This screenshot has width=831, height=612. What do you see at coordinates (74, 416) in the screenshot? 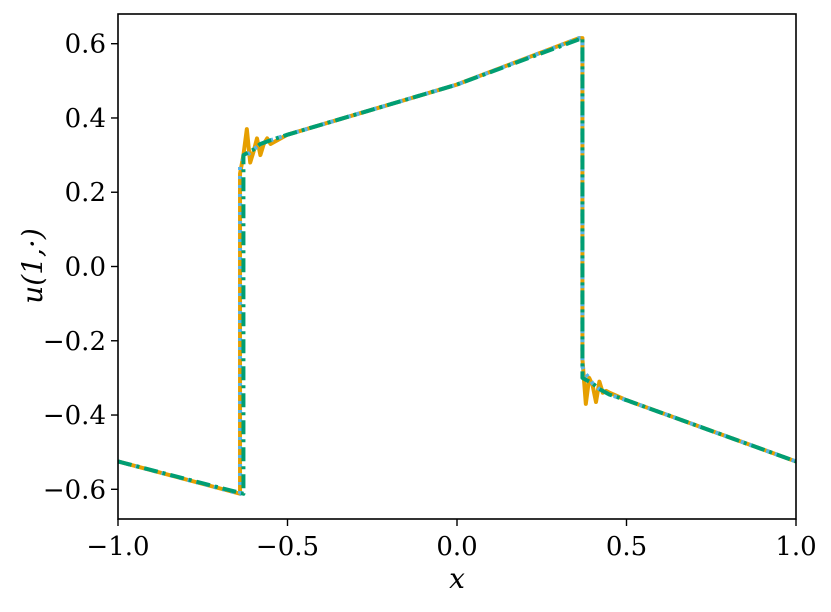
I see `y-tick-label: −0.4` at bounding box center [74, 416].